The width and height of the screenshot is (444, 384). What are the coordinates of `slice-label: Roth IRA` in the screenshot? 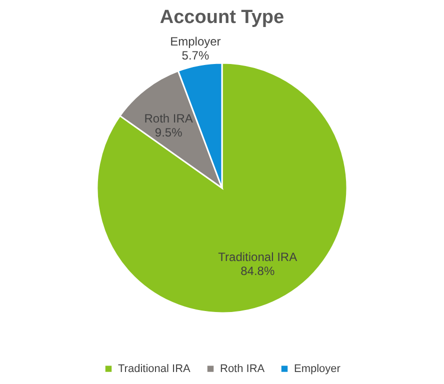 It's located at (168, 119).